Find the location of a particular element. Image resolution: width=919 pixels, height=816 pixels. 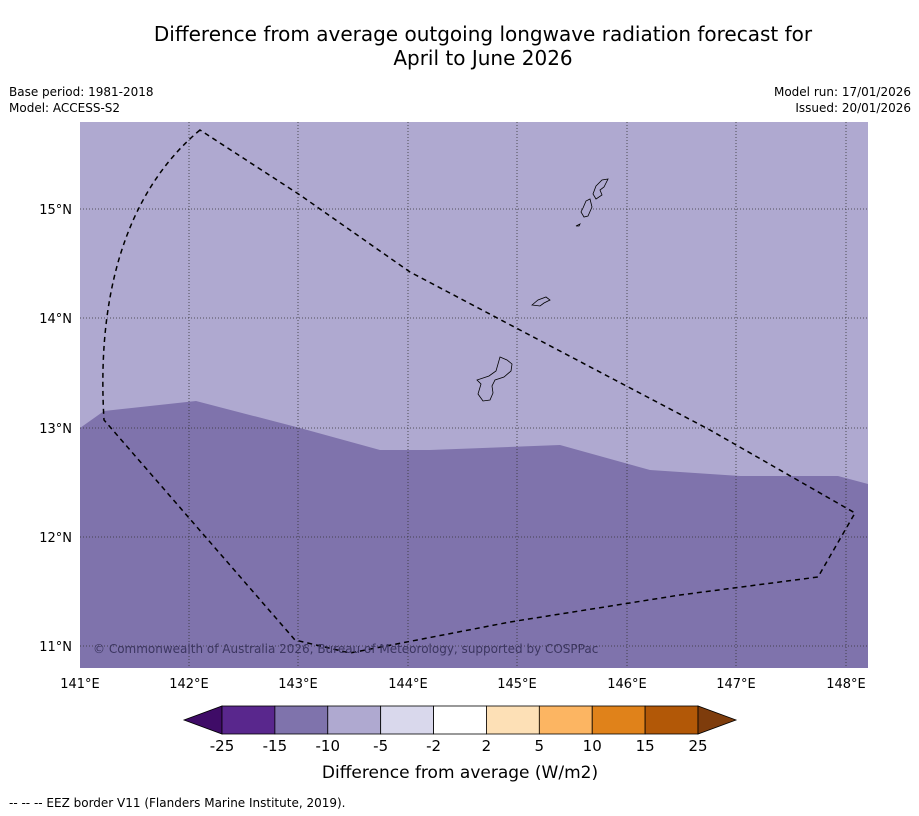

islands is located at coordinates (542, 290).